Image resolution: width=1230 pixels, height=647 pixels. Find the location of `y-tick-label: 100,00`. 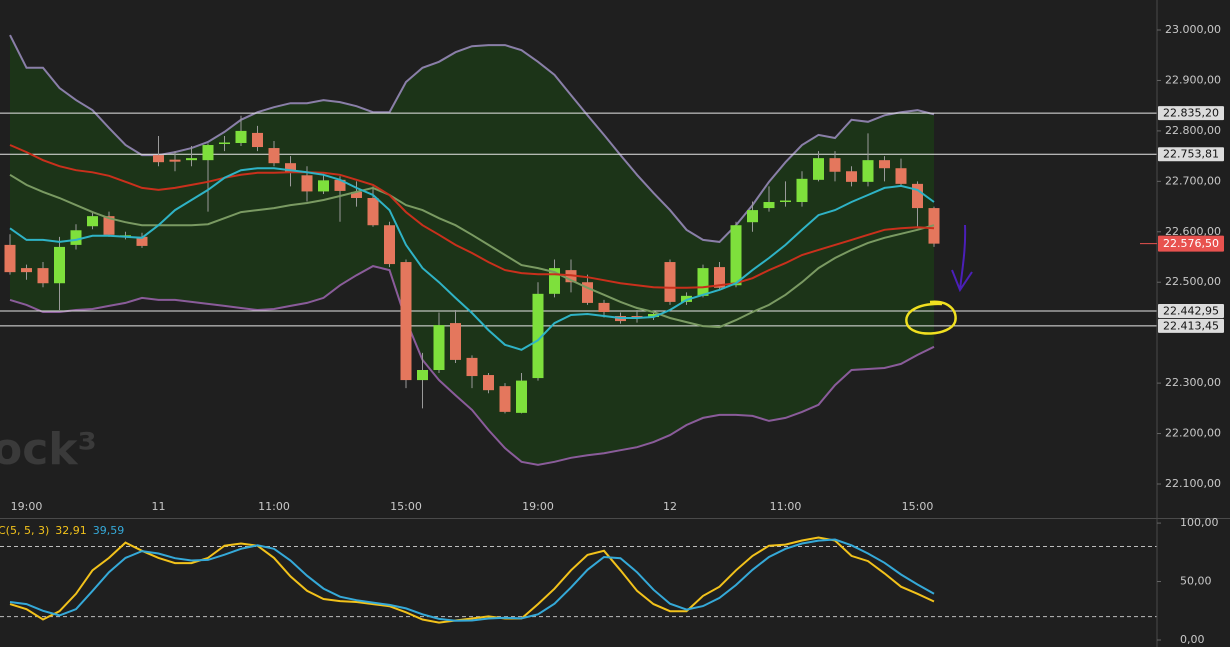

y-tick-label: 100,00 is located at coordinates (1199, 522).